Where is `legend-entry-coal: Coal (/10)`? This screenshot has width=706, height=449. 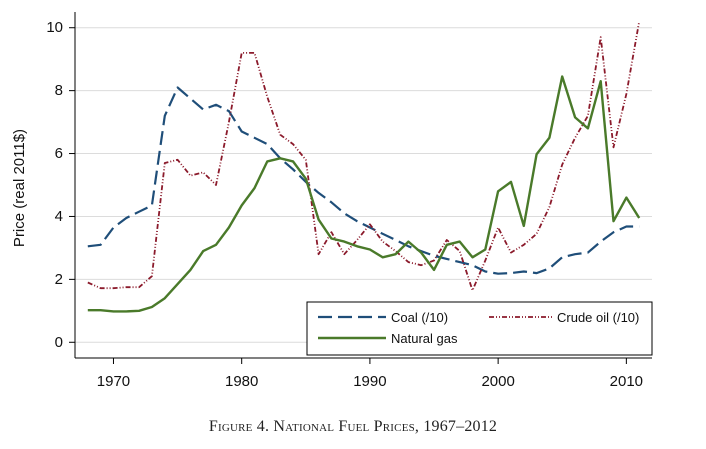
legend-entry-coal: Coal (/10) is located at coordinates (383, 317).